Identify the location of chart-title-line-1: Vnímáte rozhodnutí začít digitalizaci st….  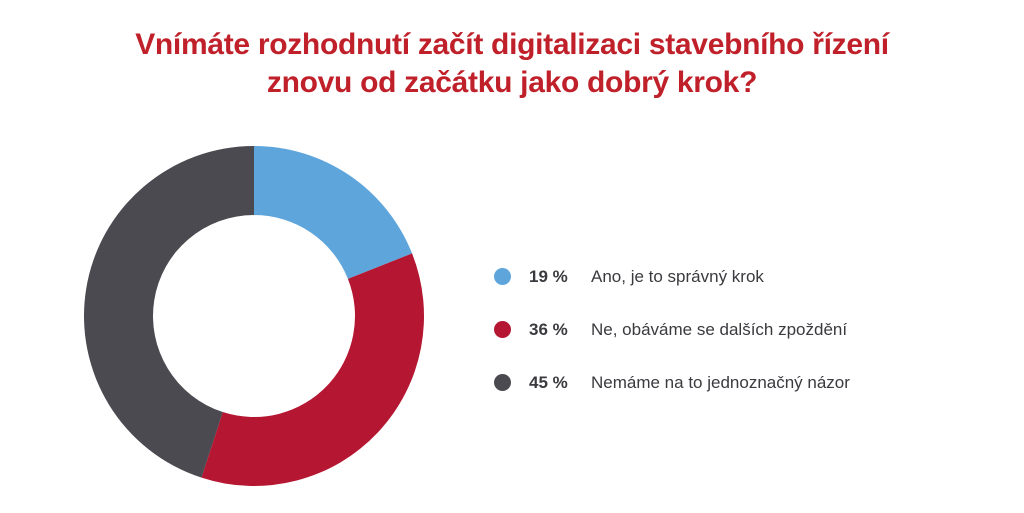
(512, 44).